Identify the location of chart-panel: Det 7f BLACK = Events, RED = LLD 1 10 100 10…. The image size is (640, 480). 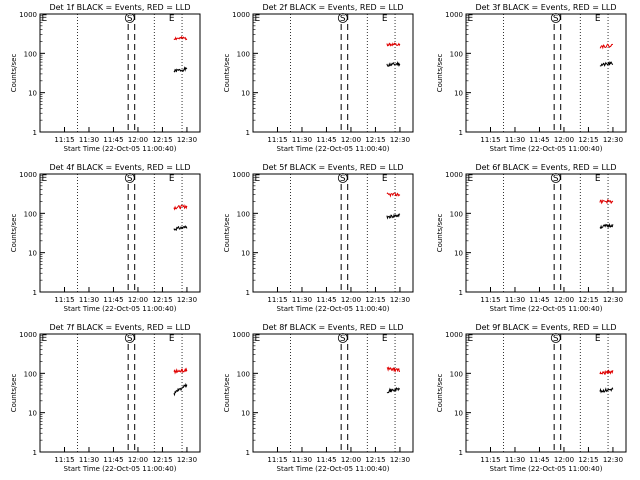
(105, 398).